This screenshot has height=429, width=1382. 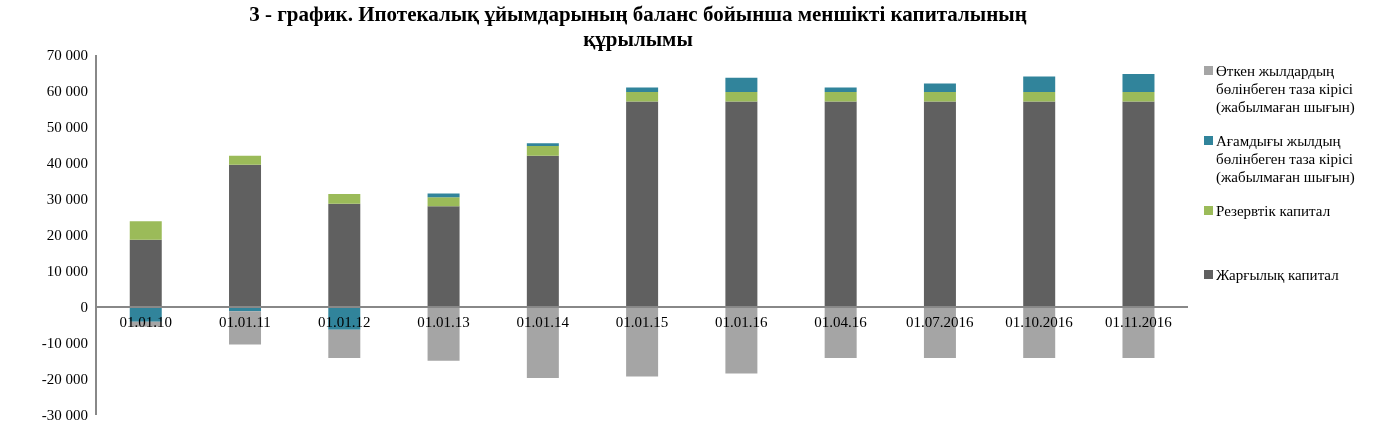 I want to click on legend-label: Өткен жылдардың бөлінбеген таза кірісі (жабылмаған шығын), so click(x=1286, y=89).